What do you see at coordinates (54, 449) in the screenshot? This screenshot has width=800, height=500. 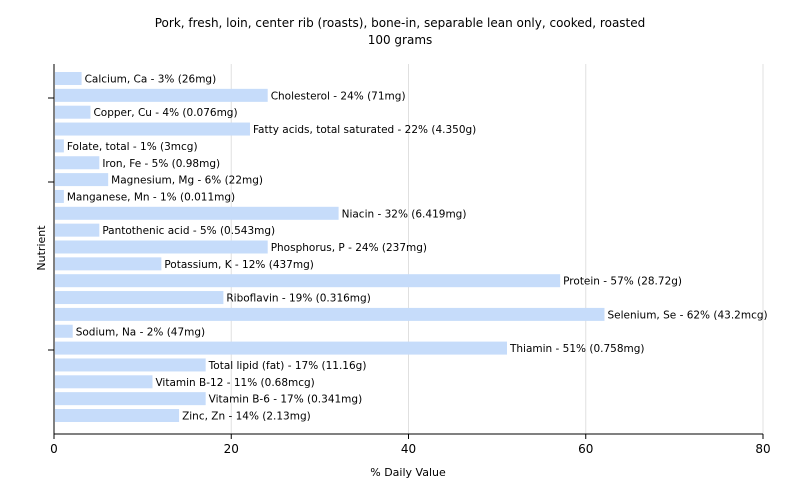 I see `x-tick-label: 0` at bounding box center [54, 449].